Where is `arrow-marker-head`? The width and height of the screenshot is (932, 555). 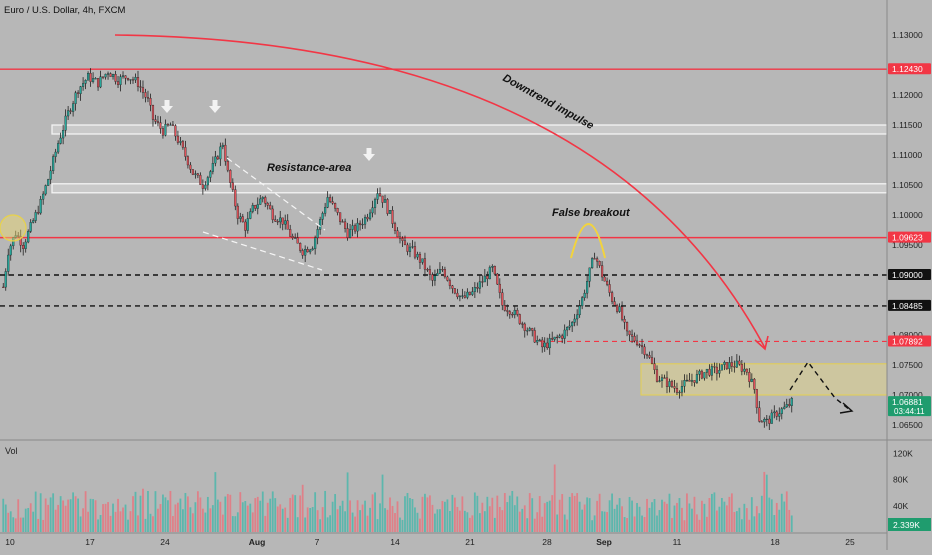 arrow-marker-head is located at coordinates (167, 109).